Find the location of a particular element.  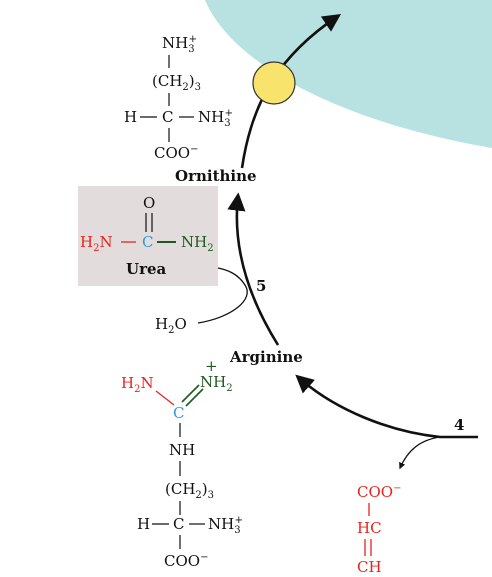

arginine-left-amine: H2N is located at coordinates (137, 384).